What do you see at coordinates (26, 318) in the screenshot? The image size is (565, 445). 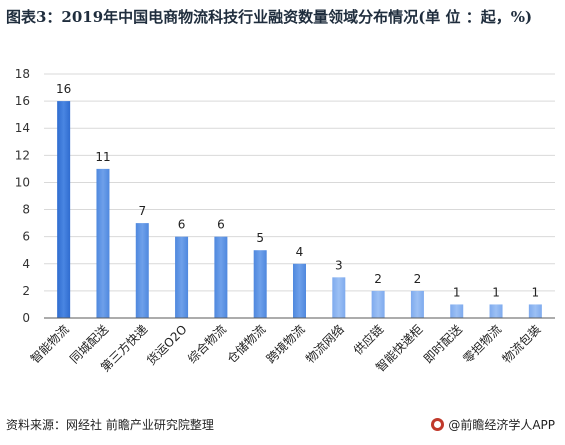 I see `y-tick-label: 0` at bounding box center [26, 318].